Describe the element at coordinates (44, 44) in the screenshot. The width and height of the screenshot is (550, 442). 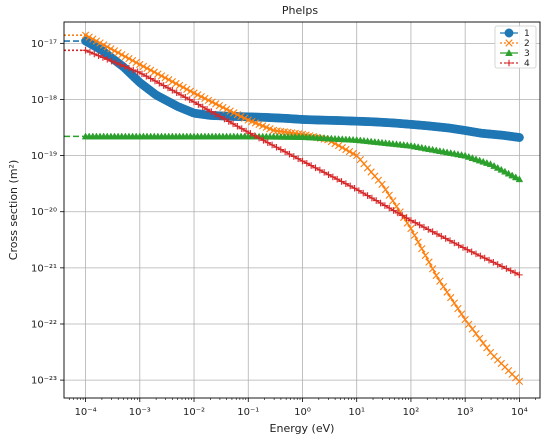
I see `y-tick-label: 10⁻¹⁷` at that location.